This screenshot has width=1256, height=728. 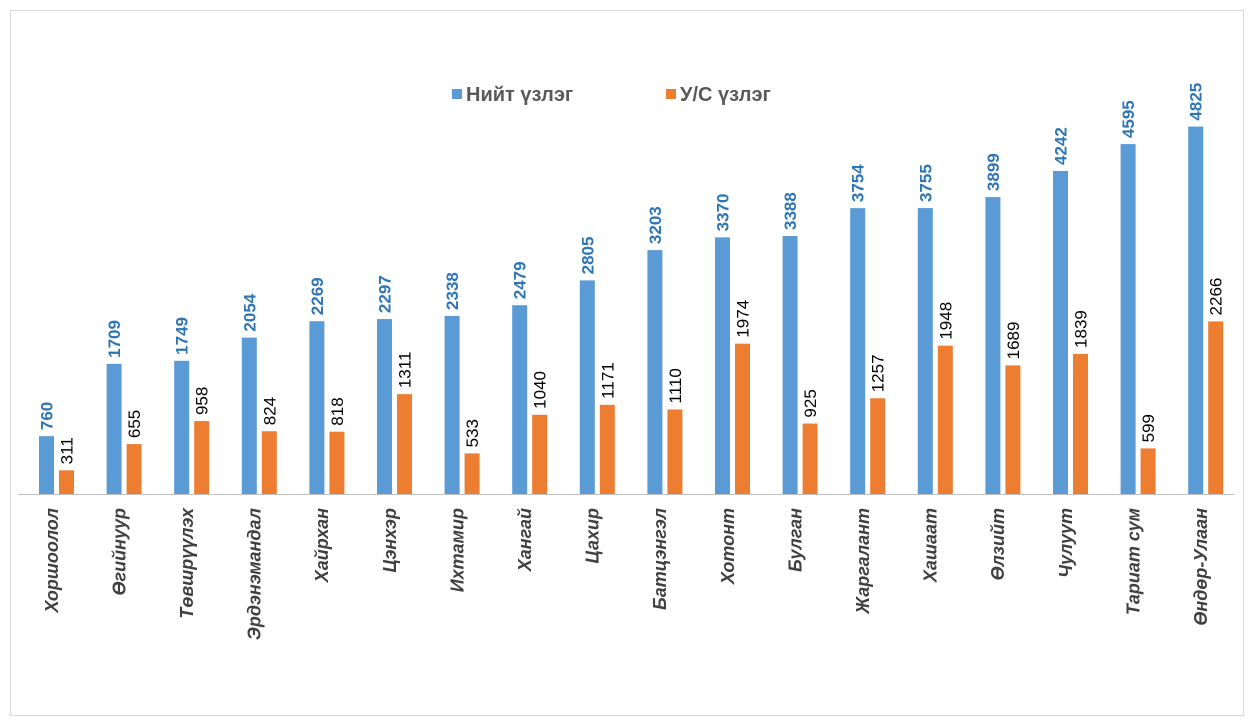 What do you see at coordinates (385, 294) in the screenshot?
I see `data-label-total: 2297` at bounding box center [385, 294].